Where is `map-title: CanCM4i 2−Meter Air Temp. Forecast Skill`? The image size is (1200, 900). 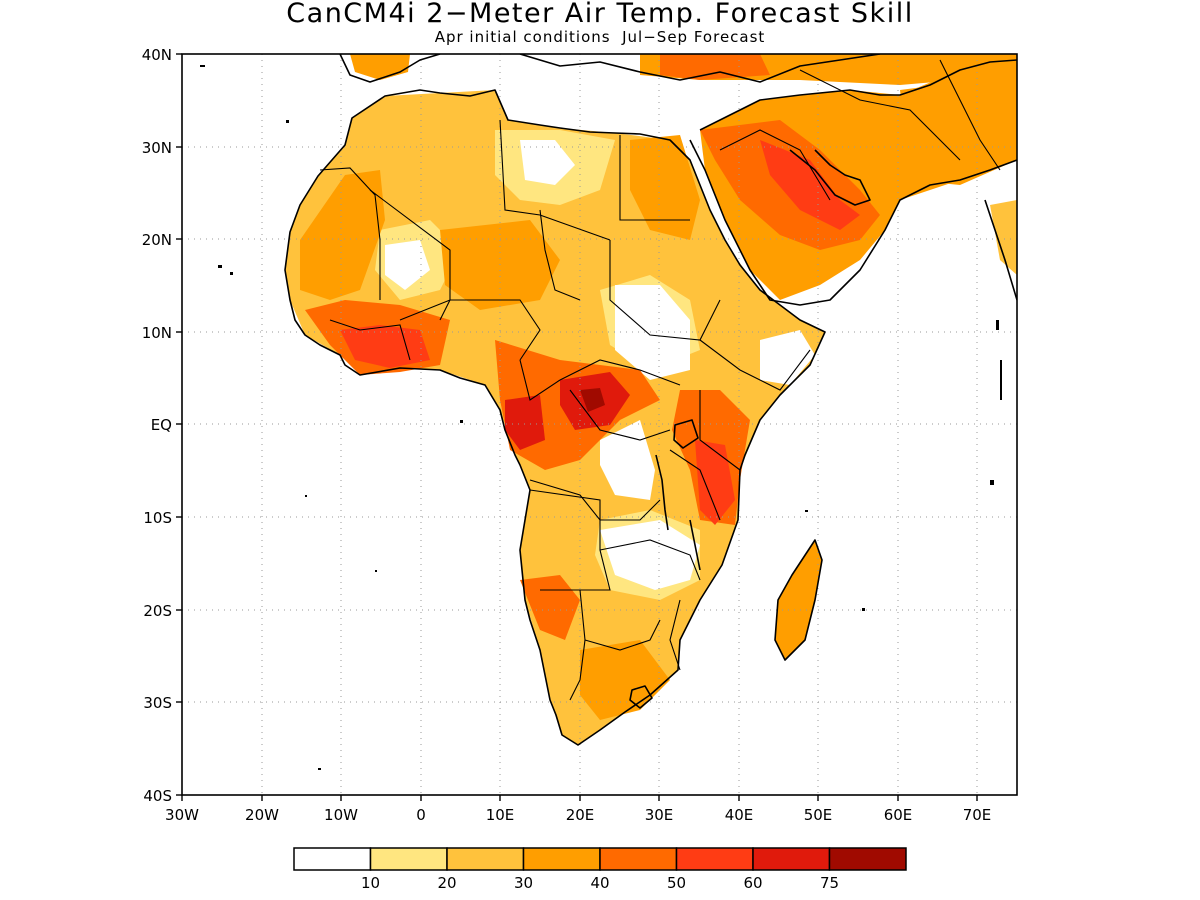
map-title: CanCM4i 2−Meter Air Temp. Forecast Skill is located at coordinates (600, 14).